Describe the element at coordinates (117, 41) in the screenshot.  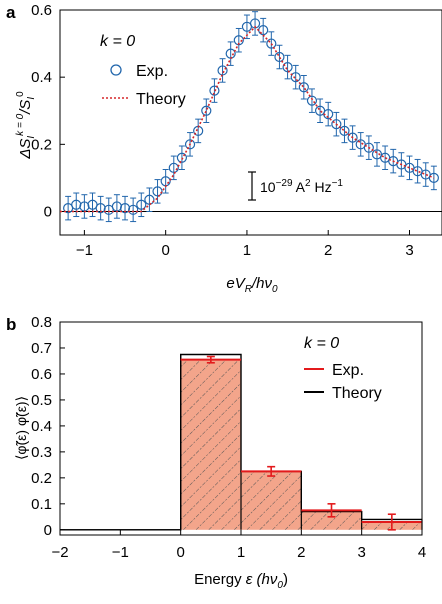
I see `panel-a-k-annotation: k = 0` at that location.